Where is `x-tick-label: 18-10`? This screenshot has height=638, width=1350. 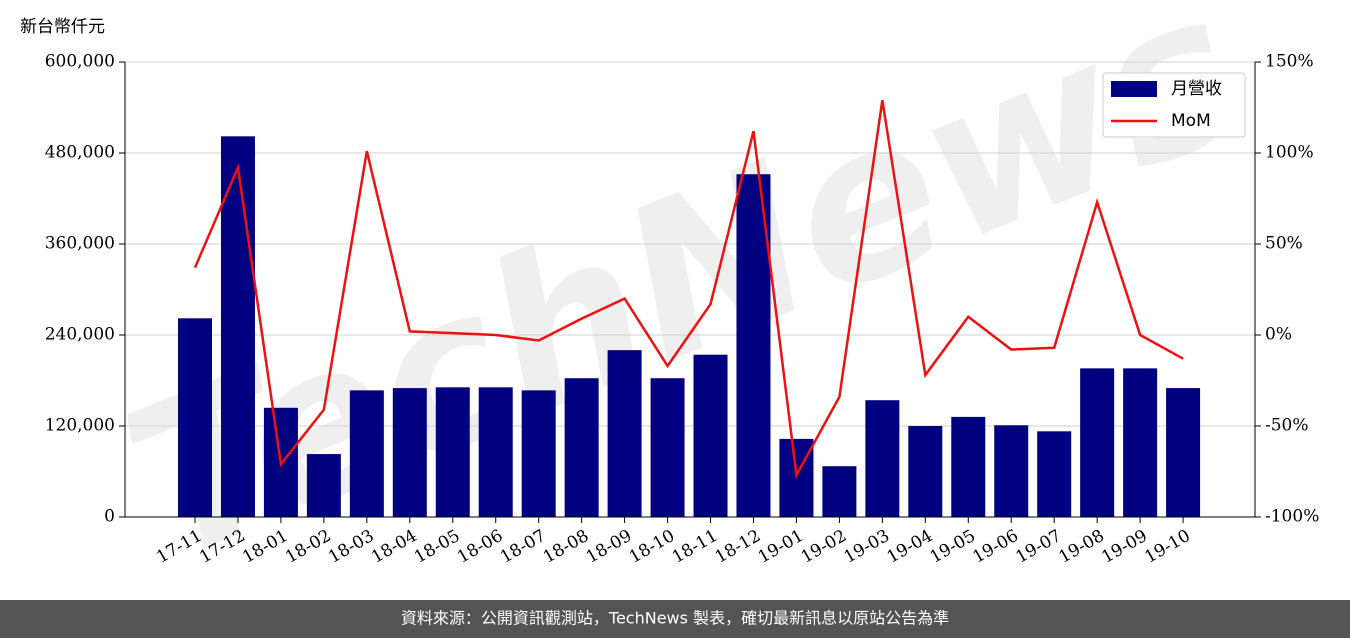
x-tick-label: 18-10 is located at coordinates (652, 547).